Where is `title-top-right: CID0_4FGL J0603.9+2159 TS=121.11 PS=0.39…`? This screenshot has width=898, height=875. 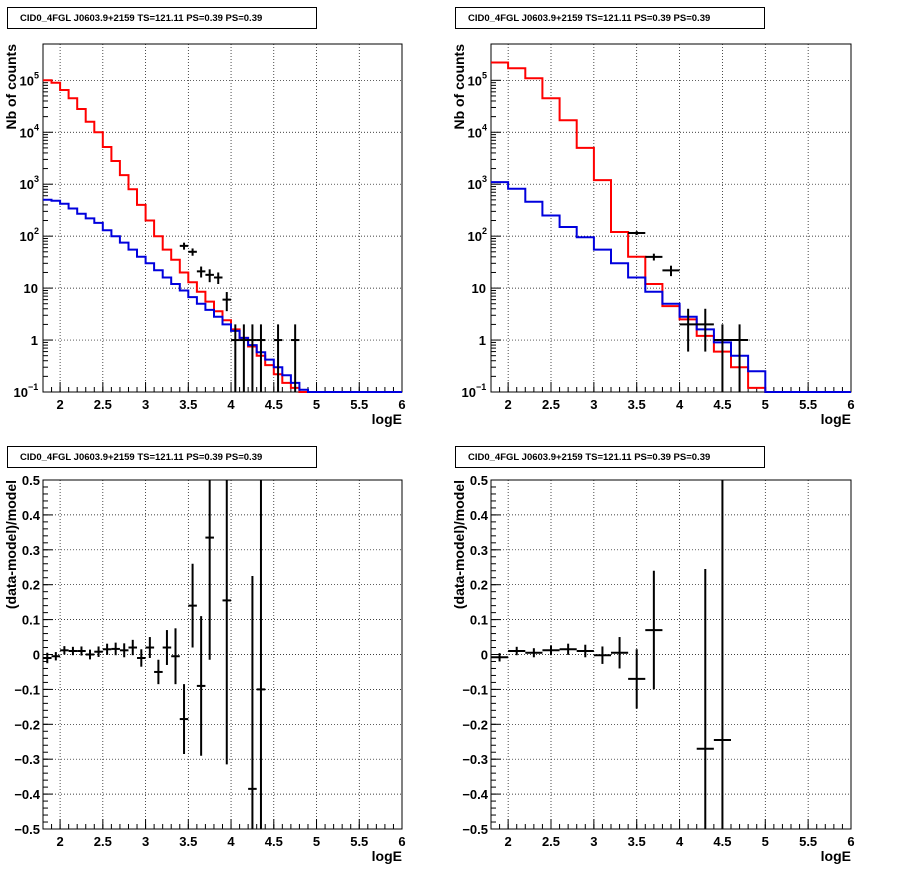 title-top-right: CID0_4FGL J0603.9+2159 TS=121.11 PS=0.39… is located at coordinates (610, 18).